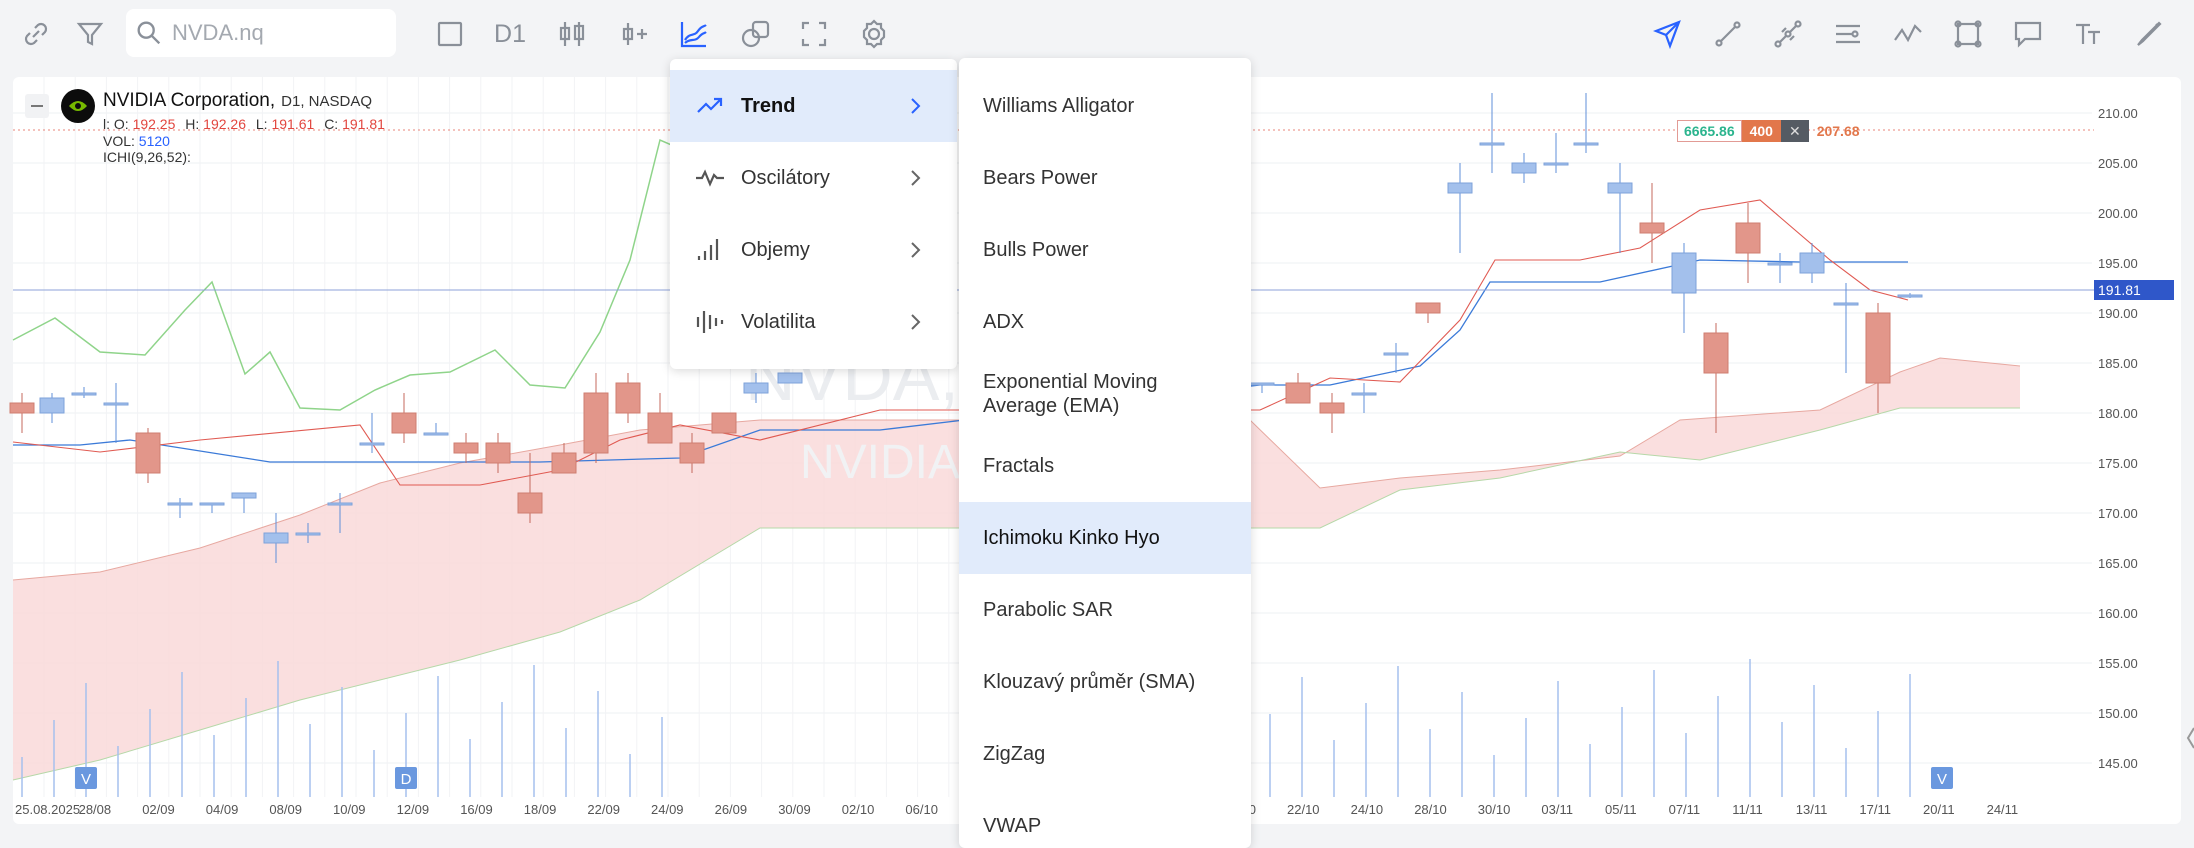  What do you see at coordinates (1794, 131) in the screenshot?
I see `close-position-button: ✕` at bounding box center [1794, 131].